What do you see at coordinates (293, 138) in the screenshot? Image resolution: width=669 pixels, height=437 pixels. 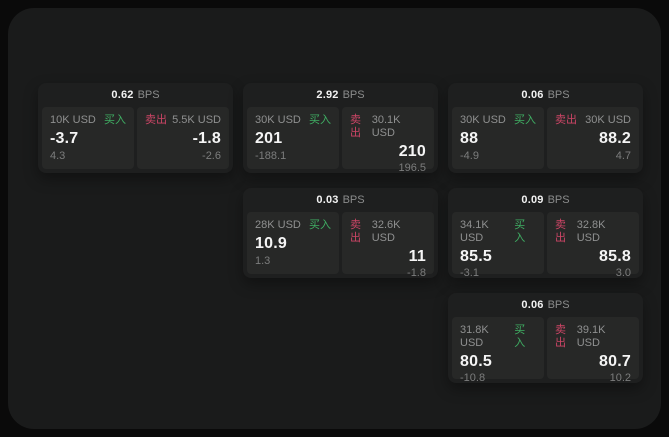 I see `buy-tile: 30K USD 买入 201 -188.1` at bounding box center [293, 138].